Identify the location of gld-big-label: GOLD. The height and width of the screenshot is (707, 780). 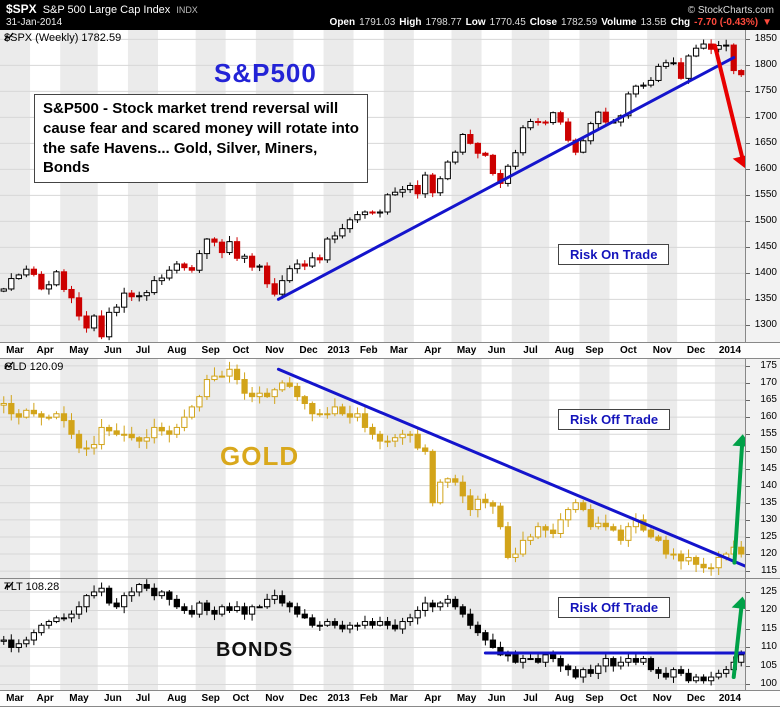
(260, 456).